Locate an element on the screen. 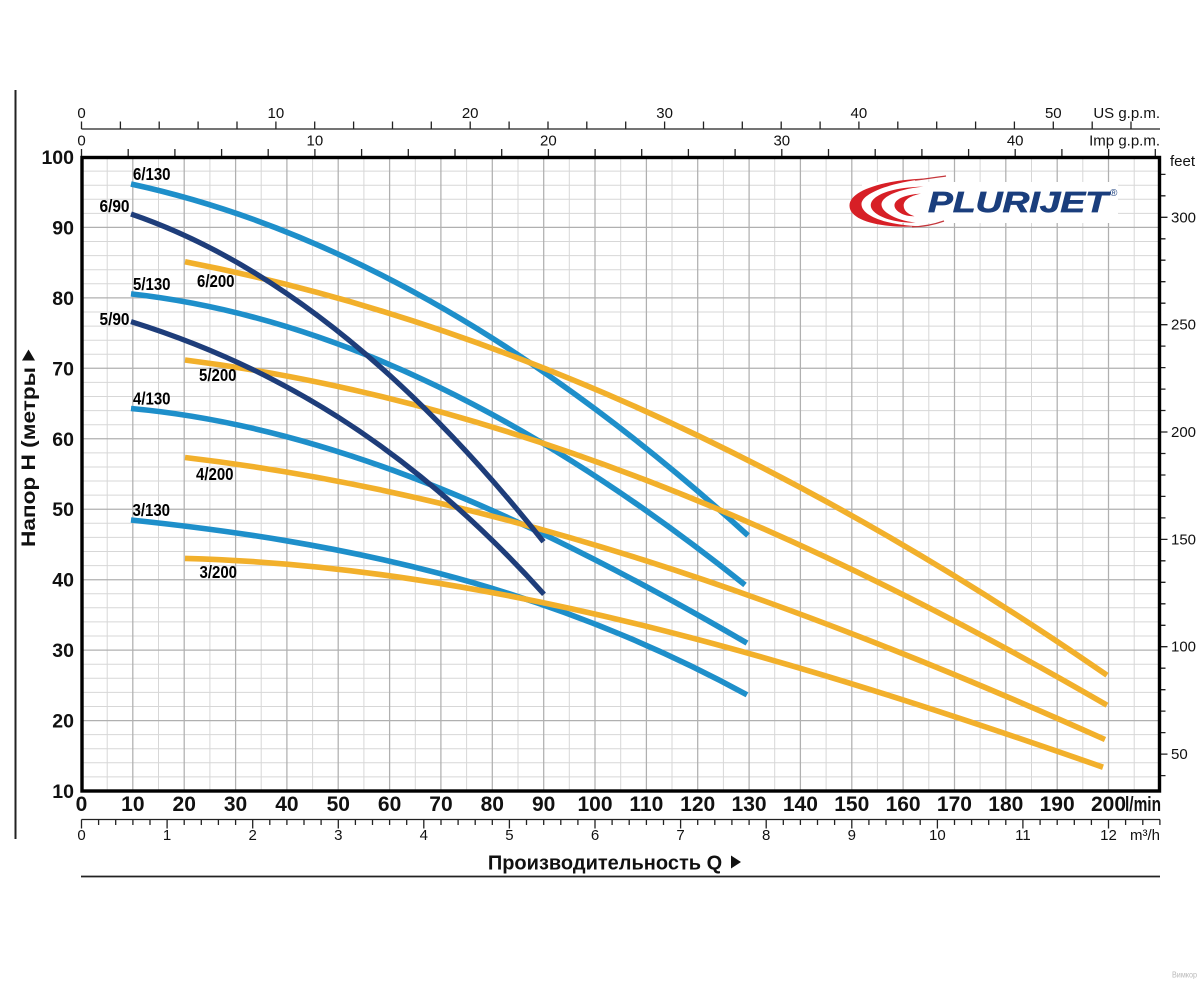 The image size is (1200, 982). svg-text: 170 is located at coordinates (954, 804).